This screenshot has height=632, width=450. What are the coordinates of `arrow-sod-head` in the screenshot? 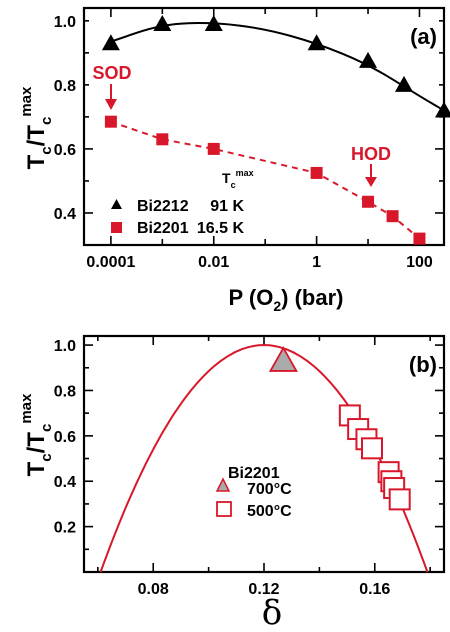 It's located at (111, 104).